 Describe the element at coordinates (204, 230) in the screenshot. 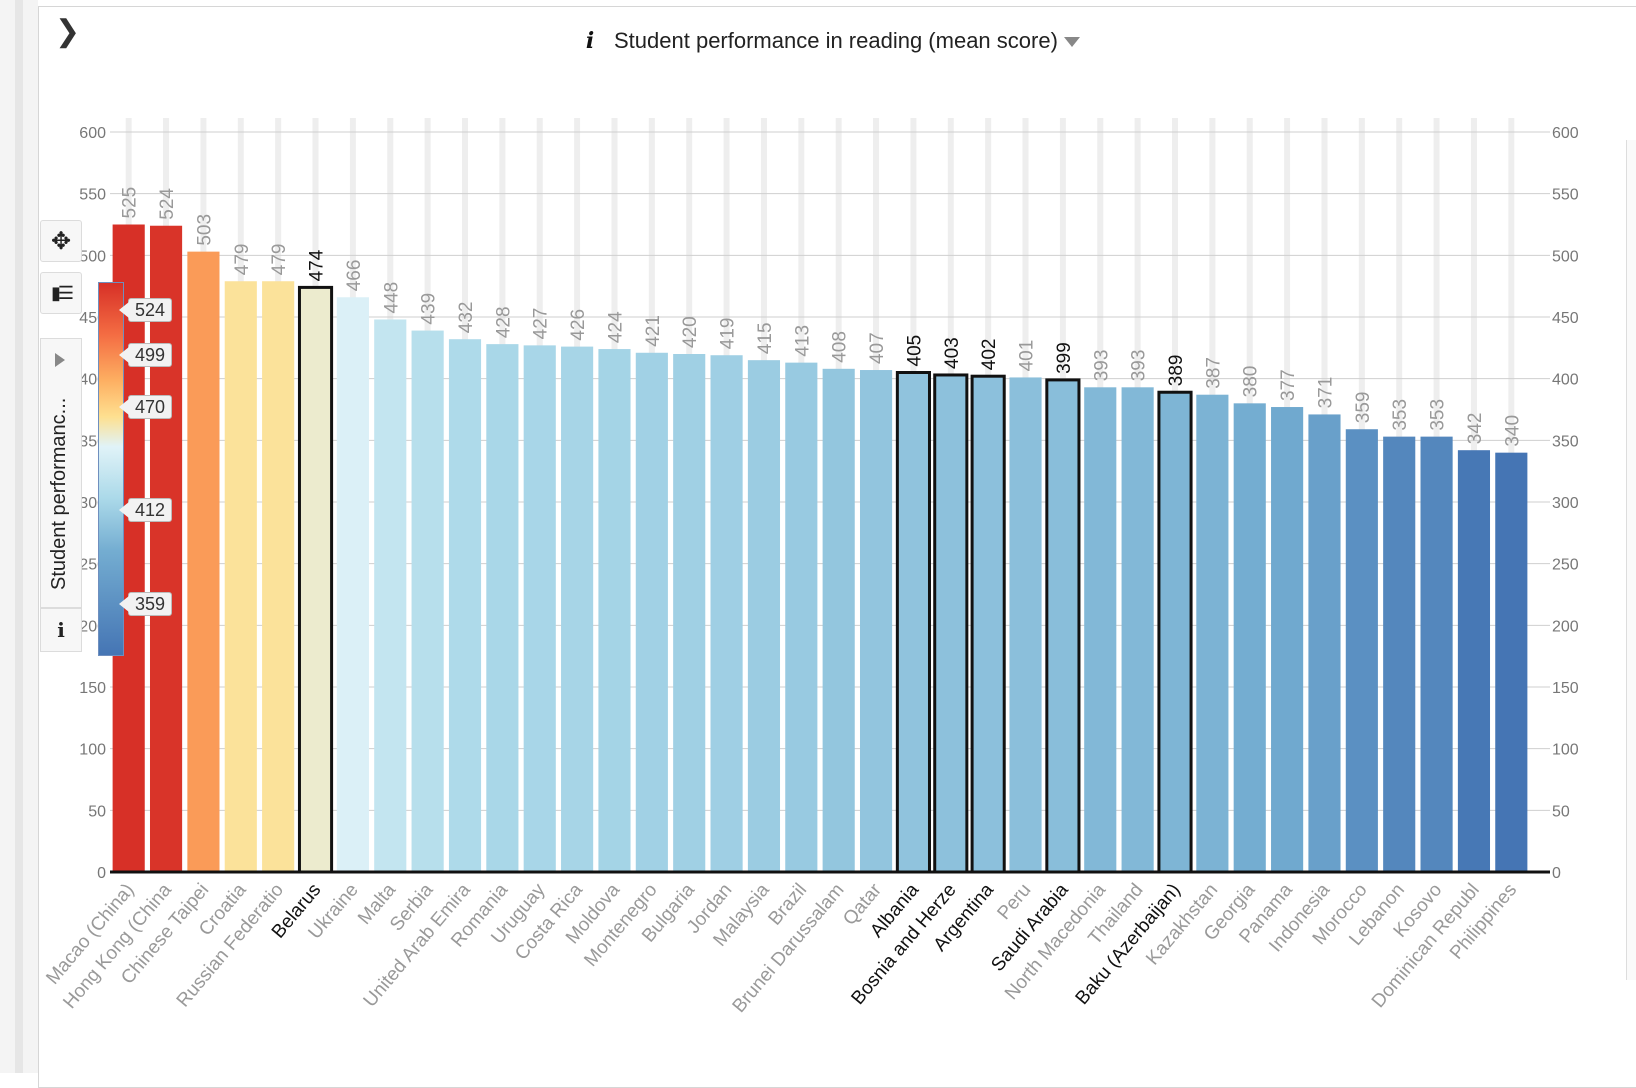

I see `data-label: 503` at that location.